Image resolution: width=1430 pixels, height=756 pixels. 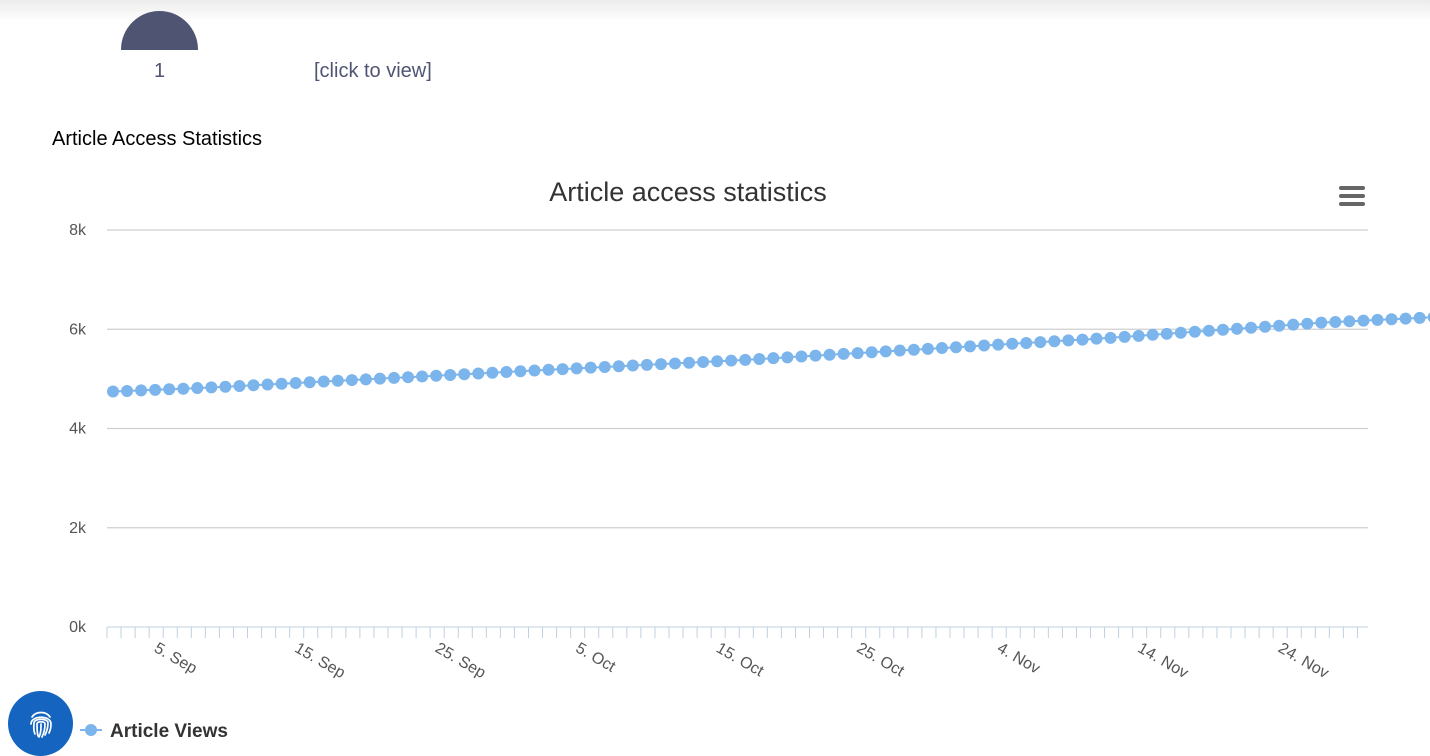 What do you see at coordinates (688, 192) in the screenshot?
I see `chart-title: Article access statistics` at bounding box center [688, 192].